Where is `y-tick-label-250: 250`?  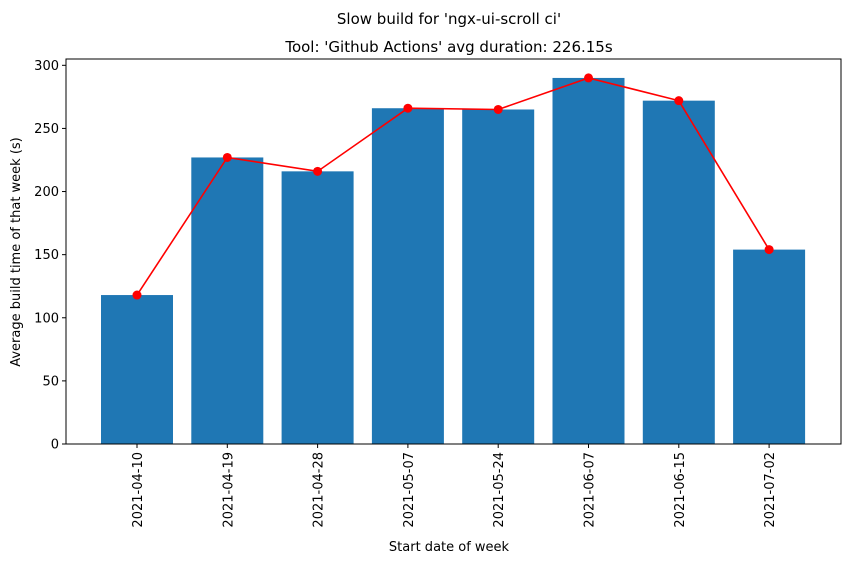 y-tick-label-250: 250 is located at coordinates (46, 129).